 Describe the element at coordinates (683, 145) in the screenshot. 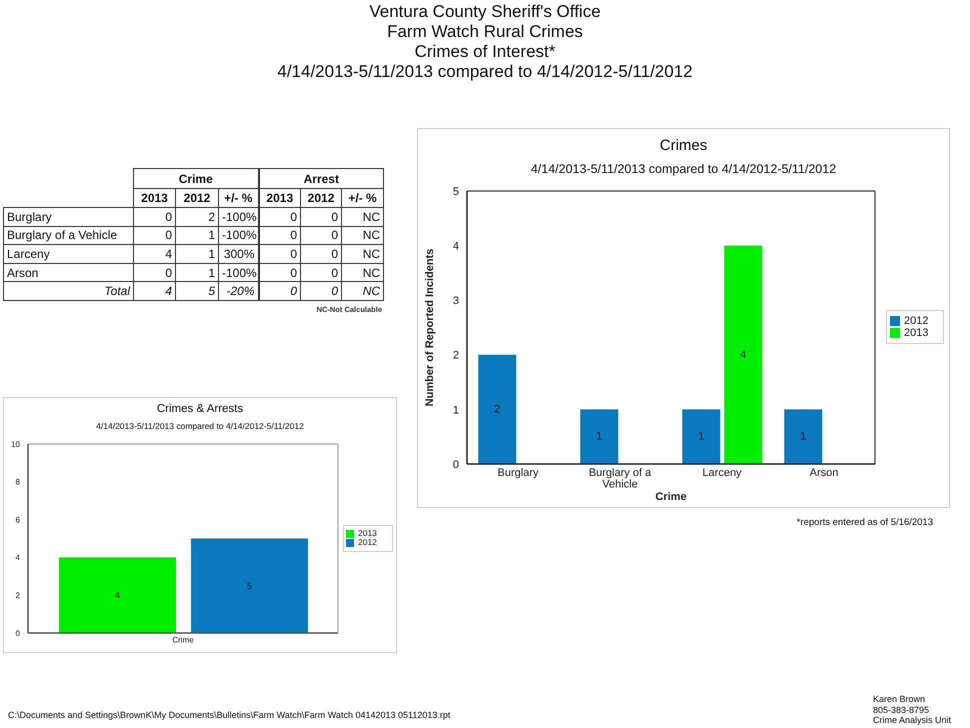

I see `chart-title: Crimes` at that location.